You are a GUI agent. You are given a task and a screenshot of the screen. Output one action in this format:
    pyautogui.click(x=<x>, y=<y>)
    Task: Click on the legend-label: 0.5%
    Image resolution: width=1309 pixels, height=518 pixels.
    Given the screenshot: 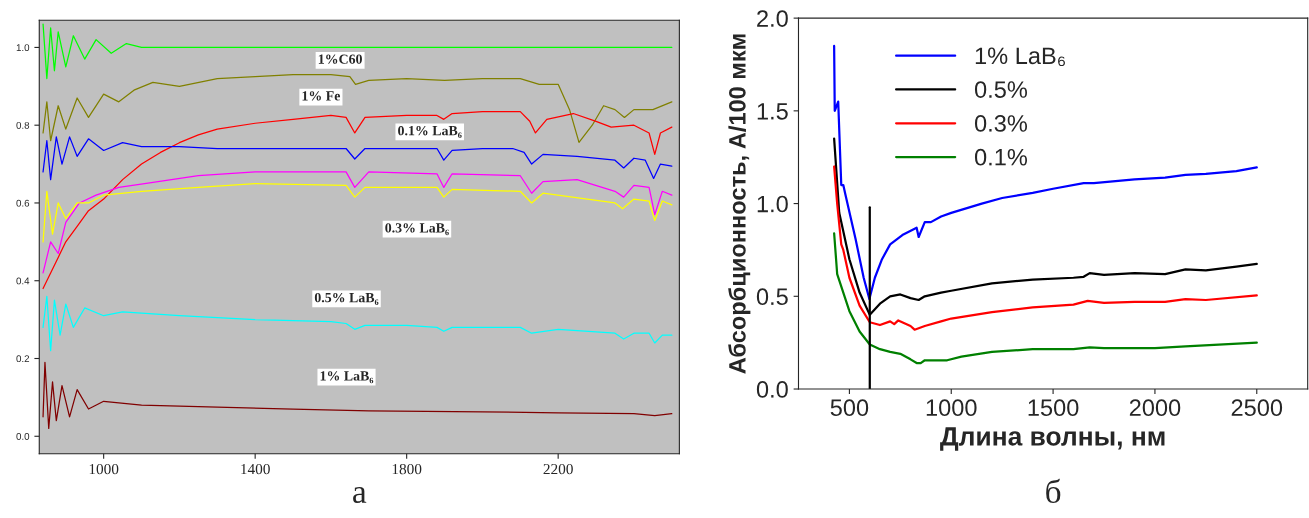 What is the action you would take?
    pyautogui.click(x=1001, y=89)
    